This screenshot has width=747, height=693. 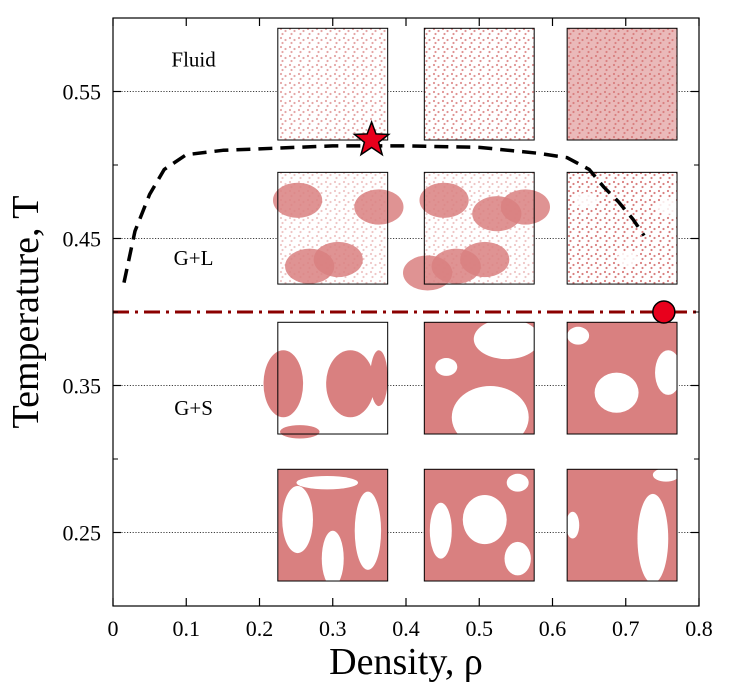 What do you see at coordinates (406, 628) in the screenshot?
I see `x-tick-label-4: 0.4` at bounding box center [406, 628].